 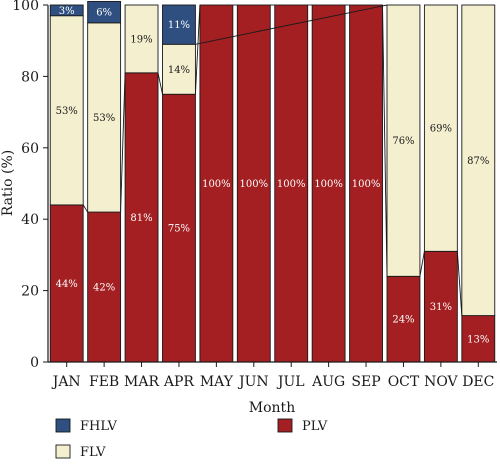 I want to click on bar-plv-nov, so click(x=440, y=306).